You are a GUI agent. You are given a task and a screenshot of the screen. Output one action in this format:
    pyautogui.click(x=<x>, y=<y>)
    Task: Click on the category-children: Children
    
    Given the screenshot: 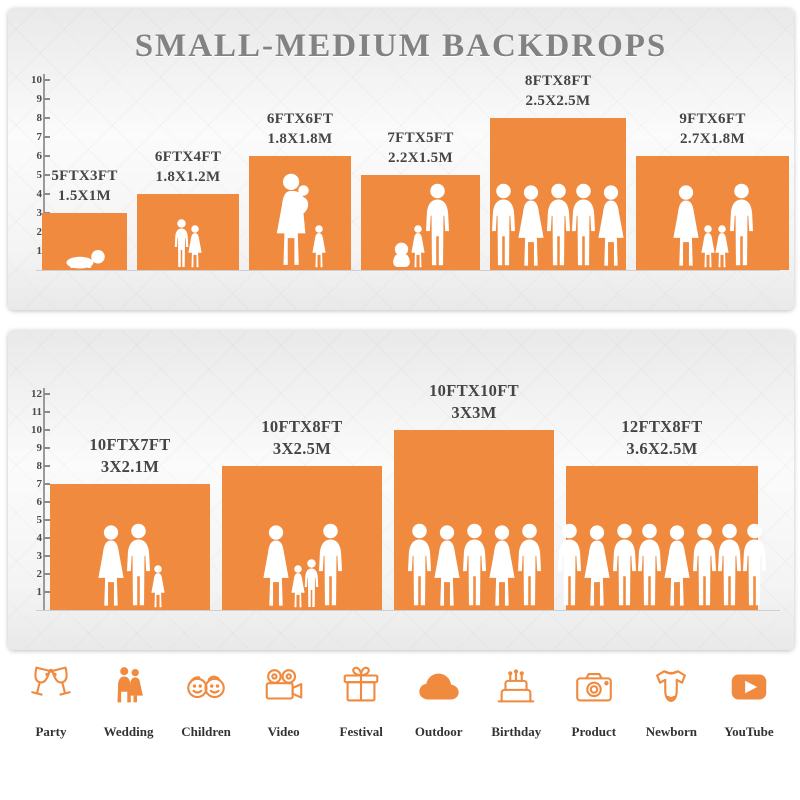 What is the action you would take?
    pyautogui.click(x=206, y=702)
    